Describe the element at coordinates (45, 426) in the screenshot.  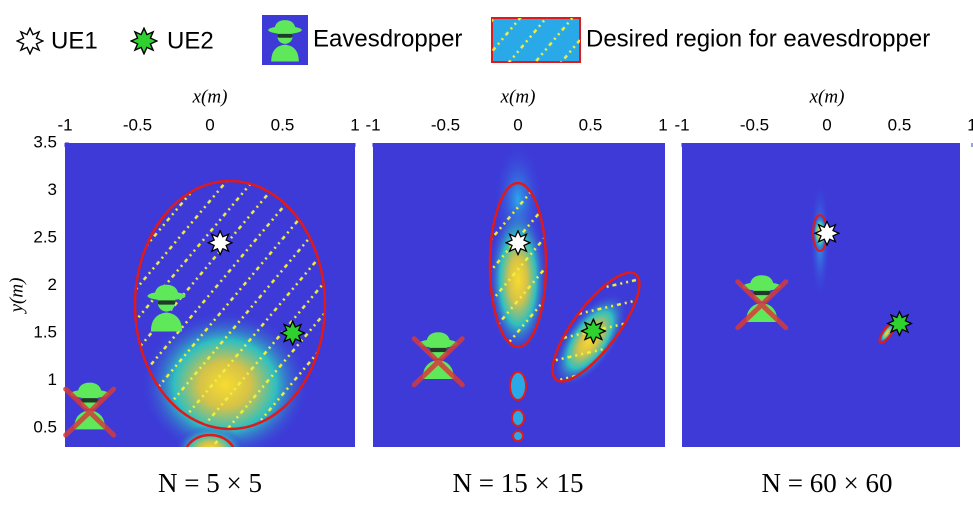
I see `y-tick-label: 0.5` at that location.